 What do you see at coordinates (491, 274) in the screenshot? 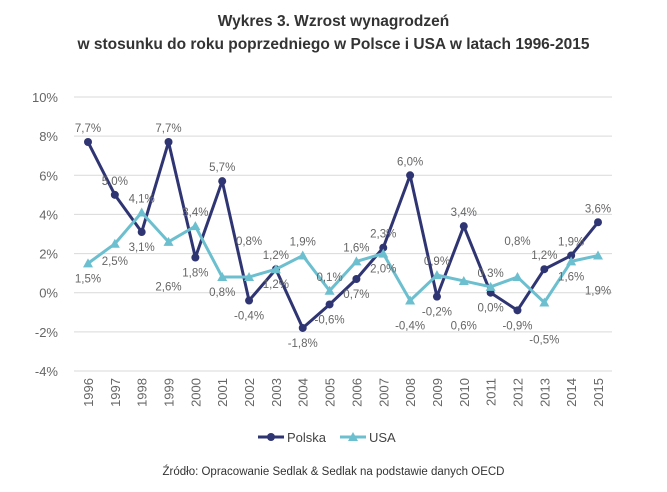
I see `data-label: 0,3%` at bounding box center [491, 274].